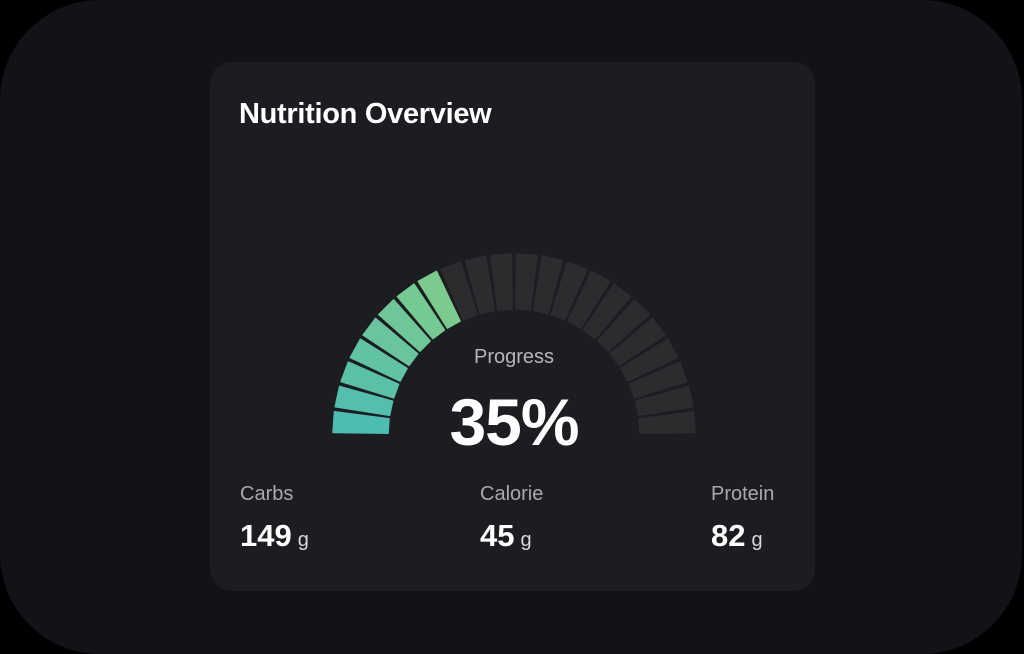 The width and height of the screenshot is (1024, 654). What do you see at coordinates (743, 494) in the screenshot?
I see `stat-label: Protein` at bounding box center [743, 494].